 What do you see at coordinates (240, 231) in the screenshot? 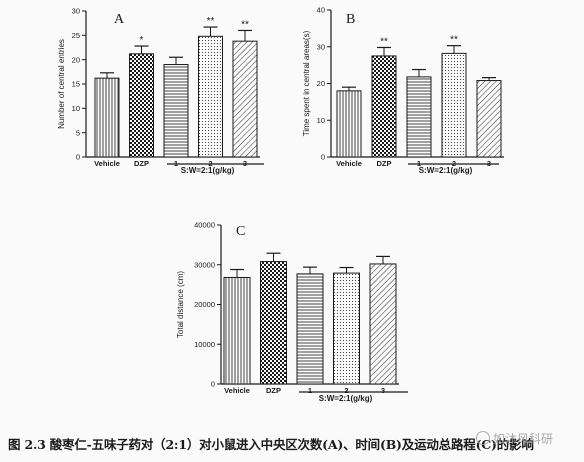
I see `panel-label: C` at bounding box center [240, 231].